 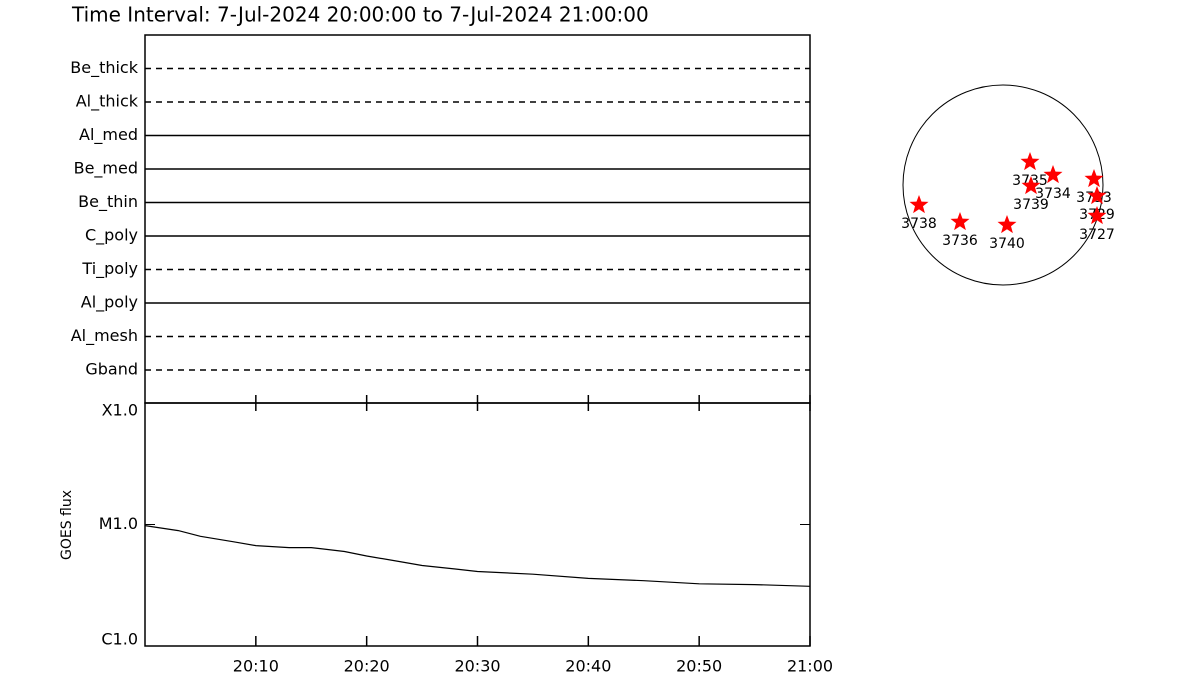 I want to click on x-tick-label: 20:40, so click(x=588, y=666).